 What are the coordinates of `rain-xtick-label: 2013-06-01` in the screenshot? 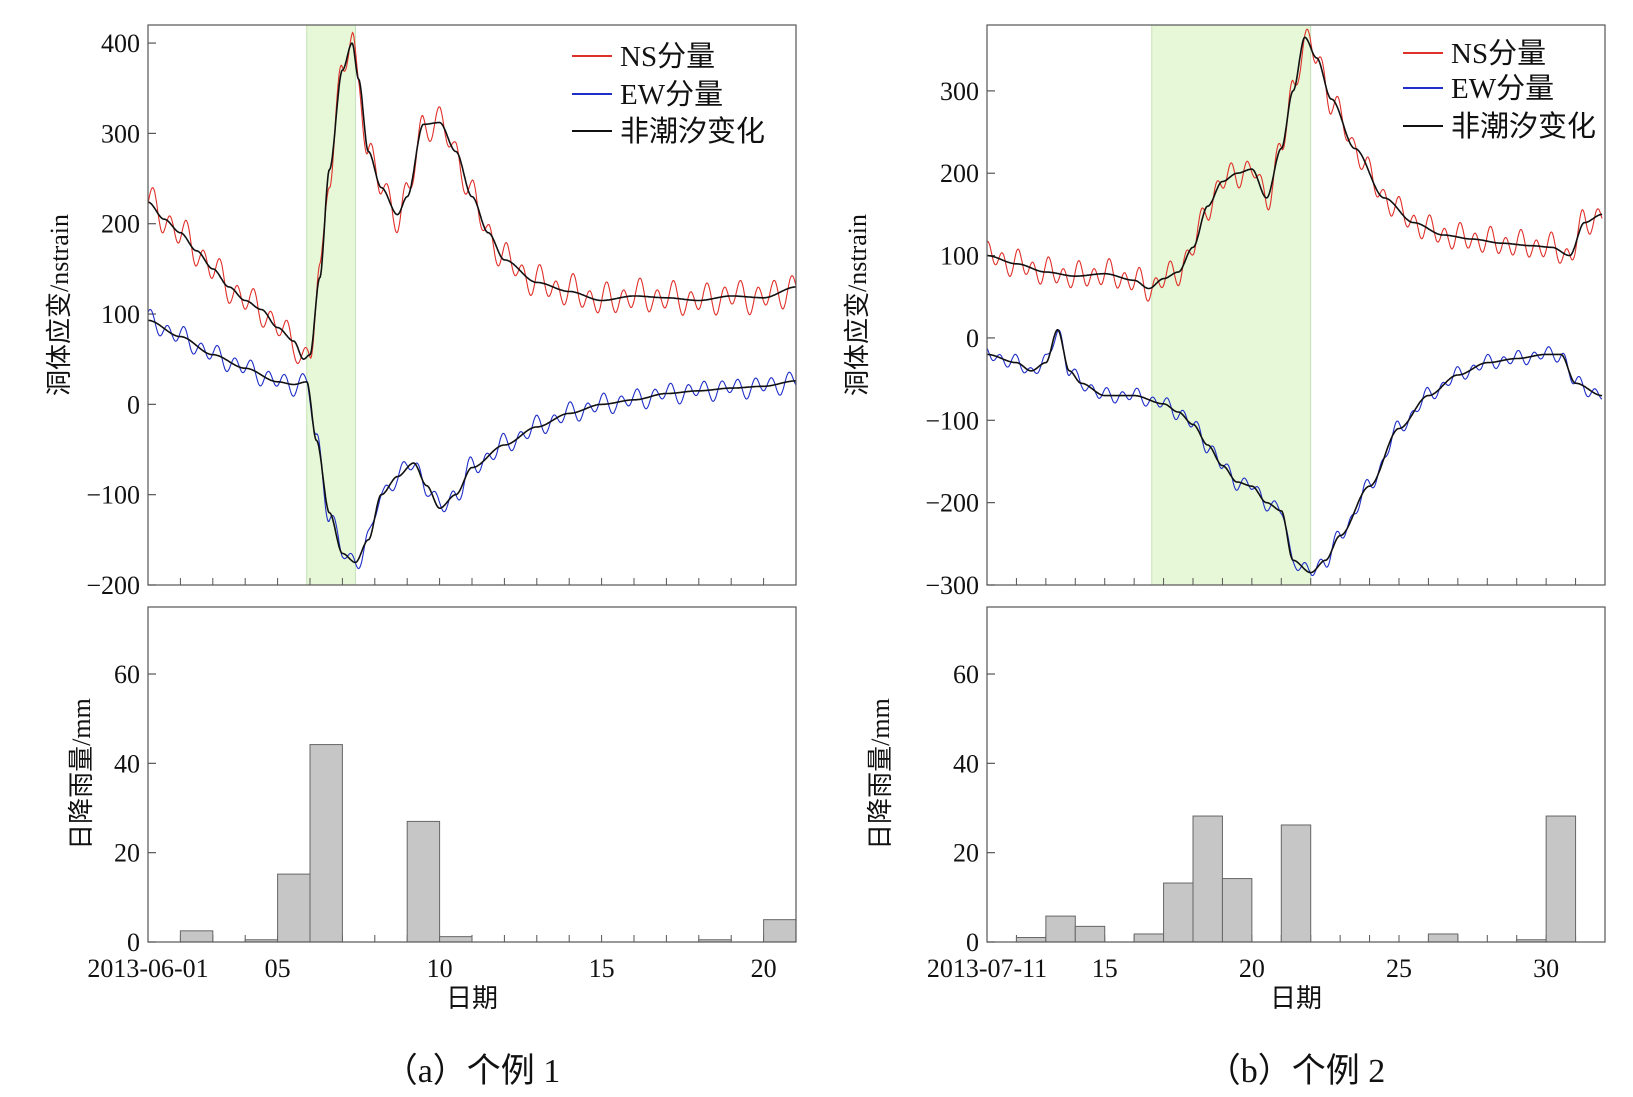 It's located at (147, 968).